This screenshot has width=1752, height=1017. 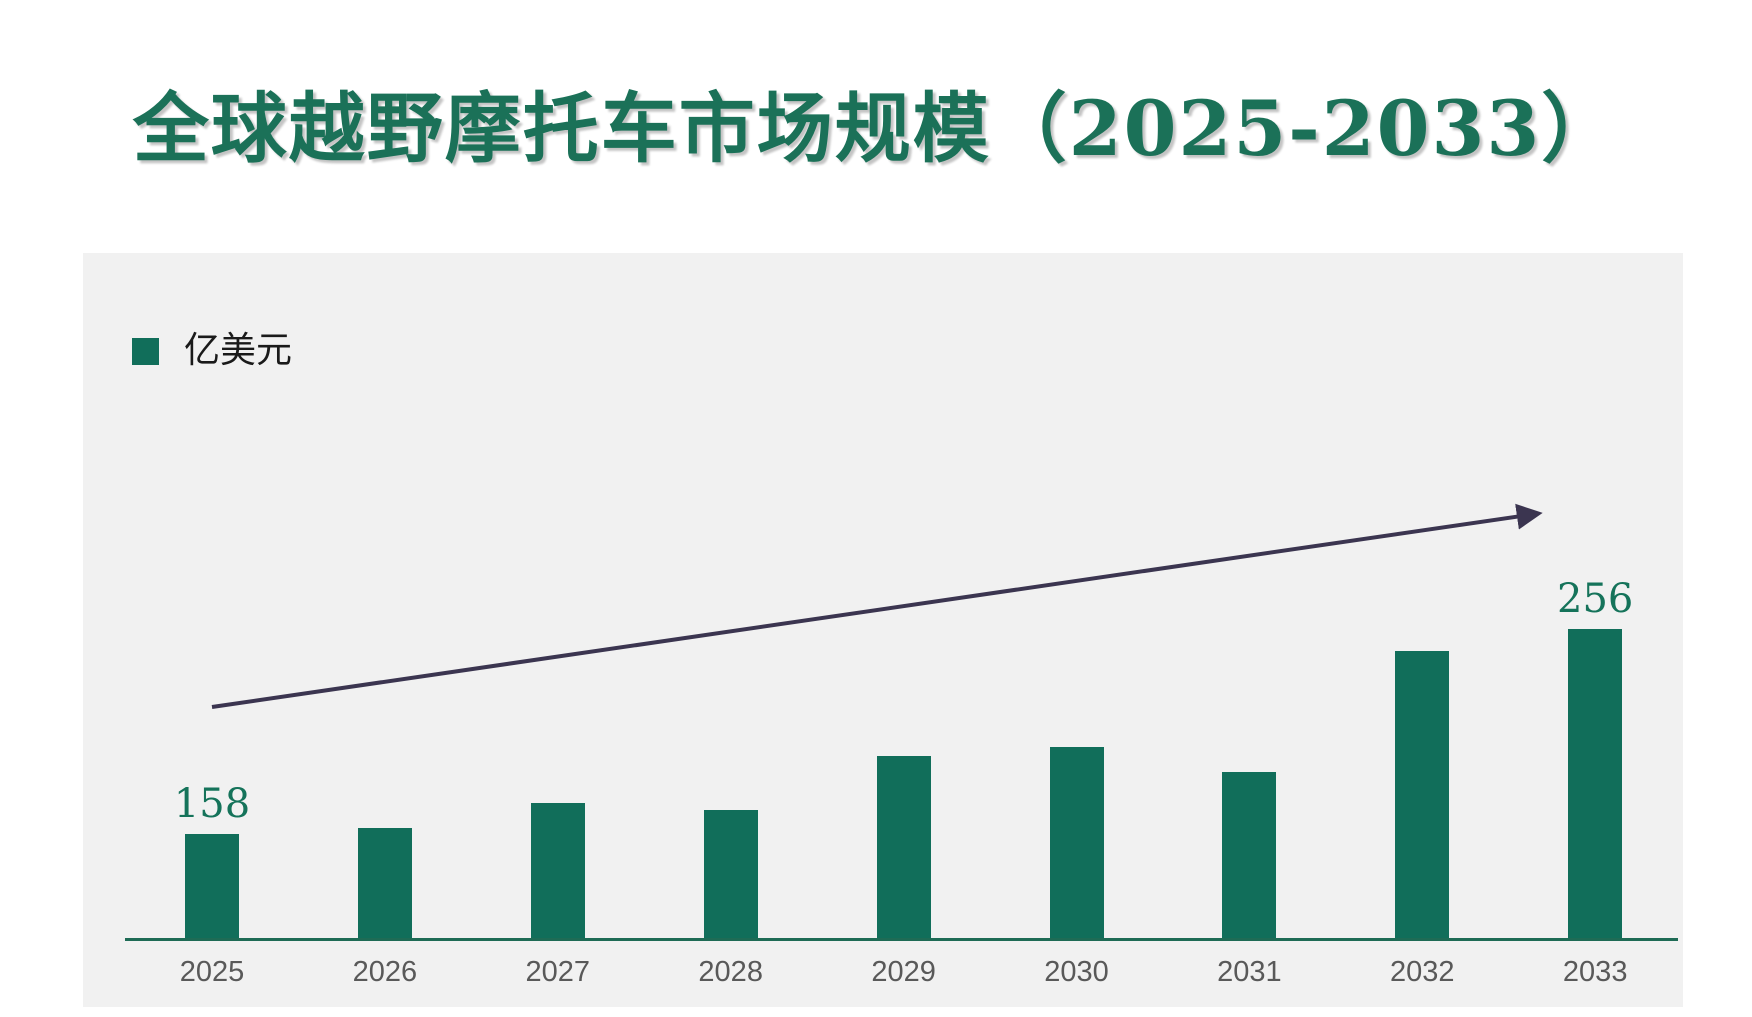 What do you see at coordinates (558, 972) in the screenshot?
I see `x-axis-label: 2027` at bounding box center [558, 972].